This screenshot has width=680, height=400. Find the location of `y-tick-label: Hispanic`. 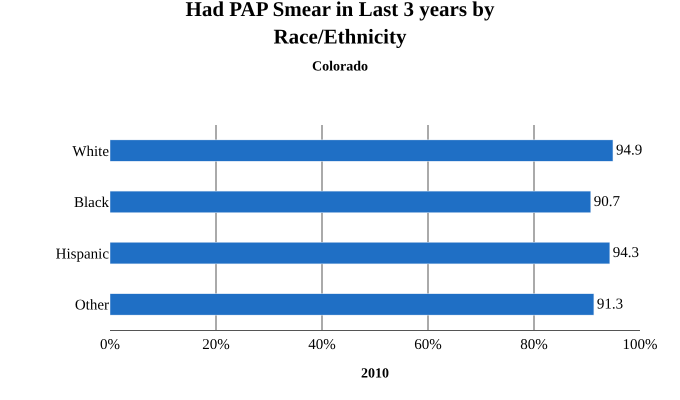

y-tick-label: Hispanic is located at coordinates (83, 254).